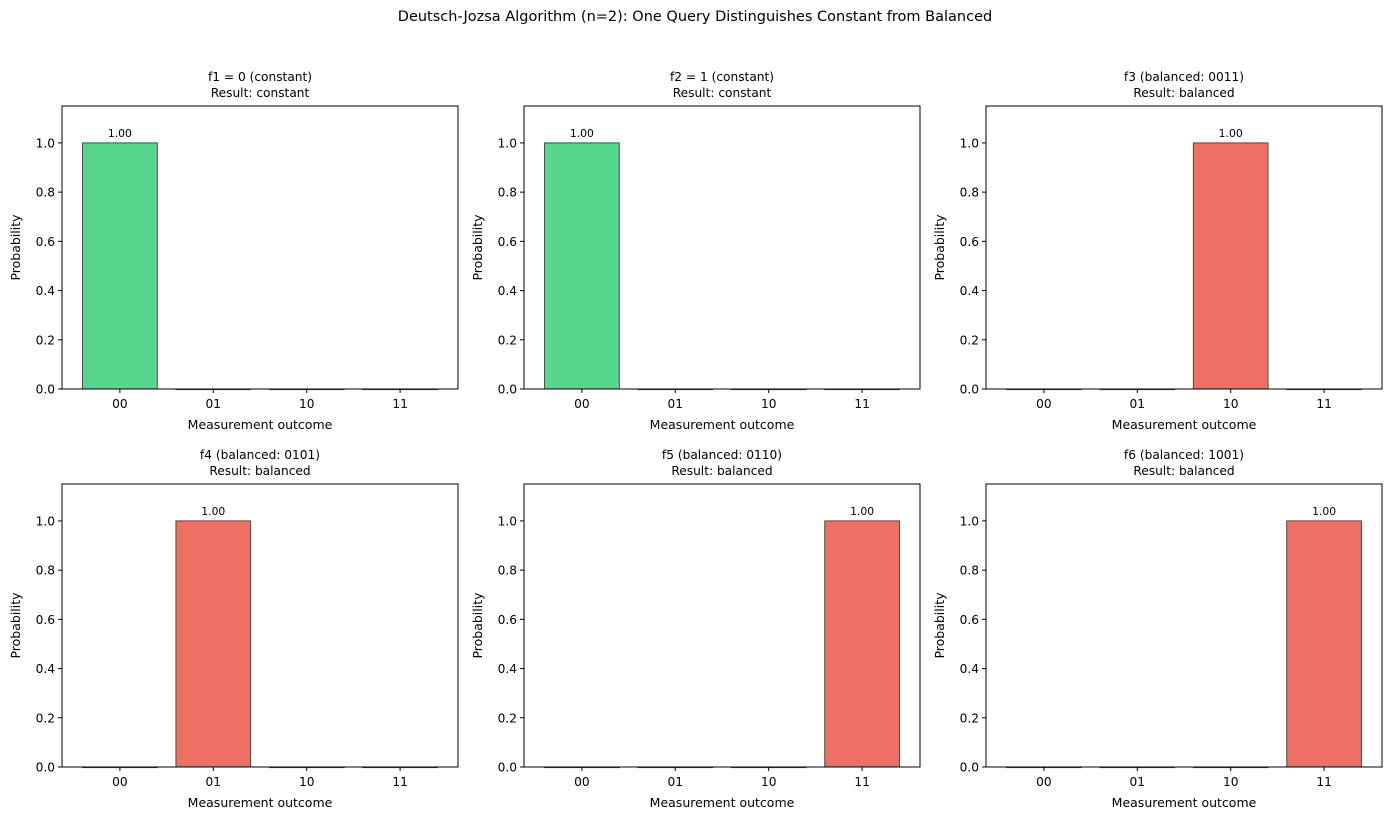 The image size is (1390, 820). Describe the element at coordinates (260, 77) in the screenshot. I see `subplot-title: f1 = 0 (constant)` at that location.